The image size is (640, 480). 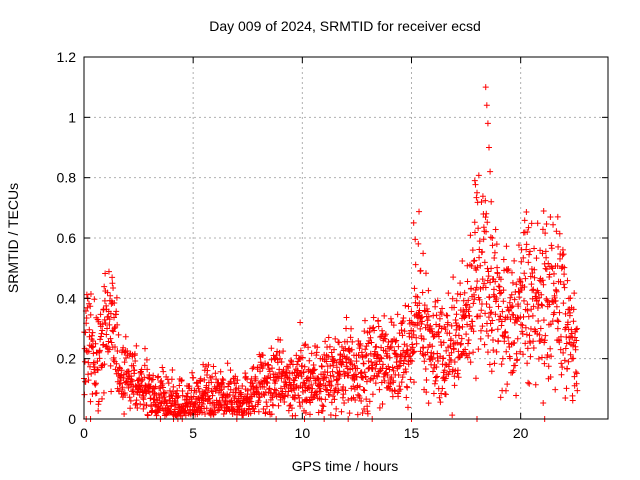 I want to click on y-tick-label: 1.2, so click(x=67, y=57).